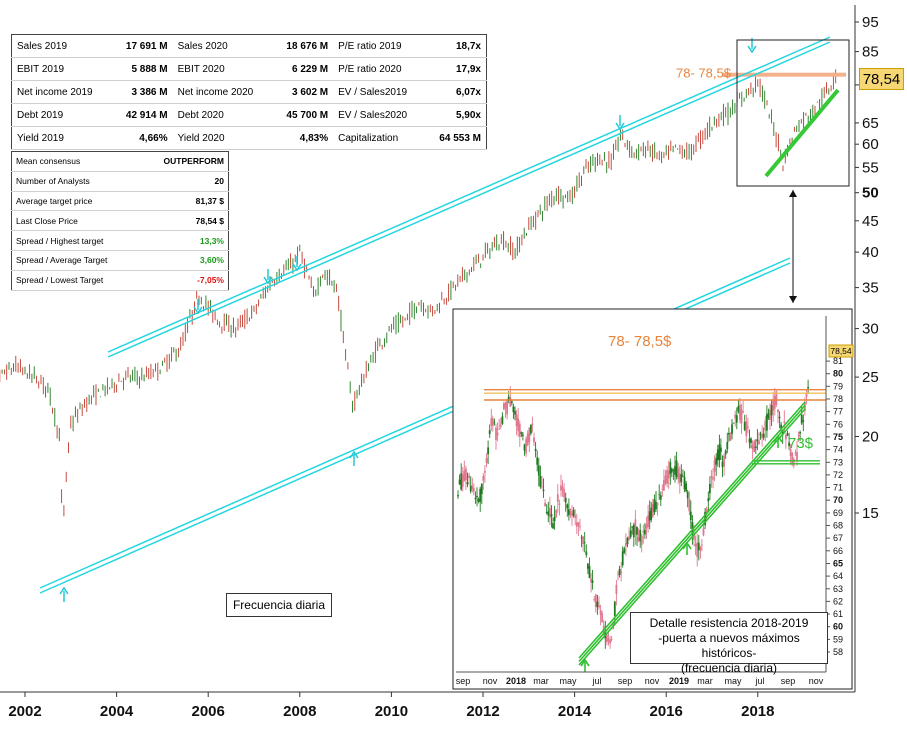  What do you see at coordinates (75, 280) in the screenshot?
I see `consensus-label: Spread / Lowest Target` at bounding box center [75, 280].